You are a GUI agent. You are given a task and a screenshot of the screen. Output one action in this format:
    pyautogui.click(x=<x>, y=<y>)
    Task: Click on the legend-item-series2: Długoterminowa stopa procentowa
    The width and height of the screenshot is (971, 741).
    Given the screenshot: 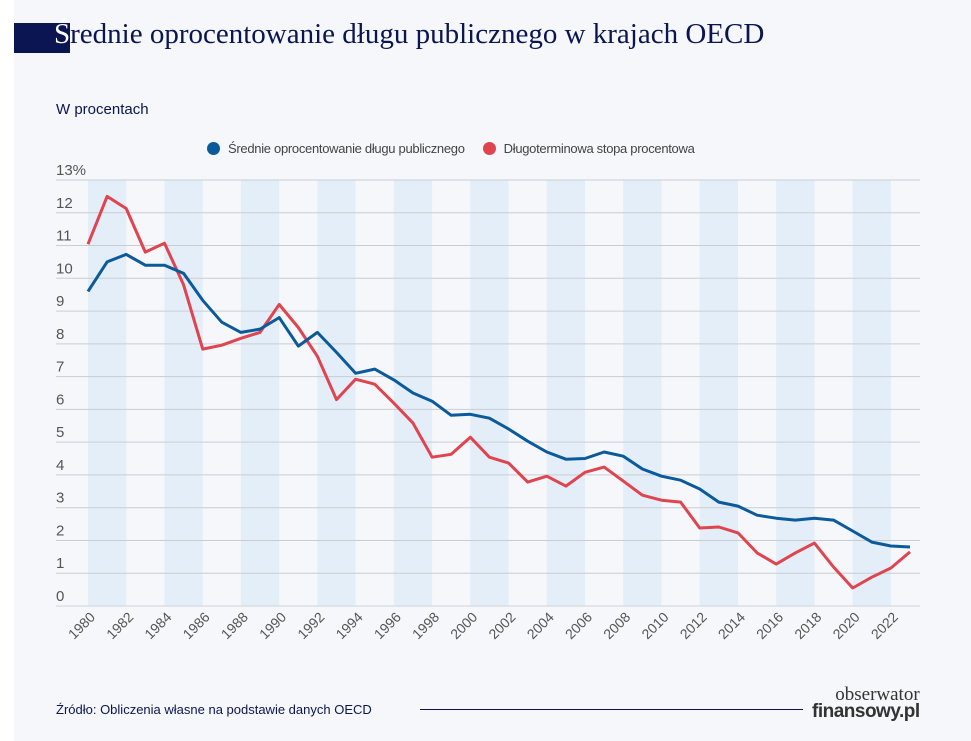 What is the action you would take?
    pyautogui.click(x=588, y=148)
    